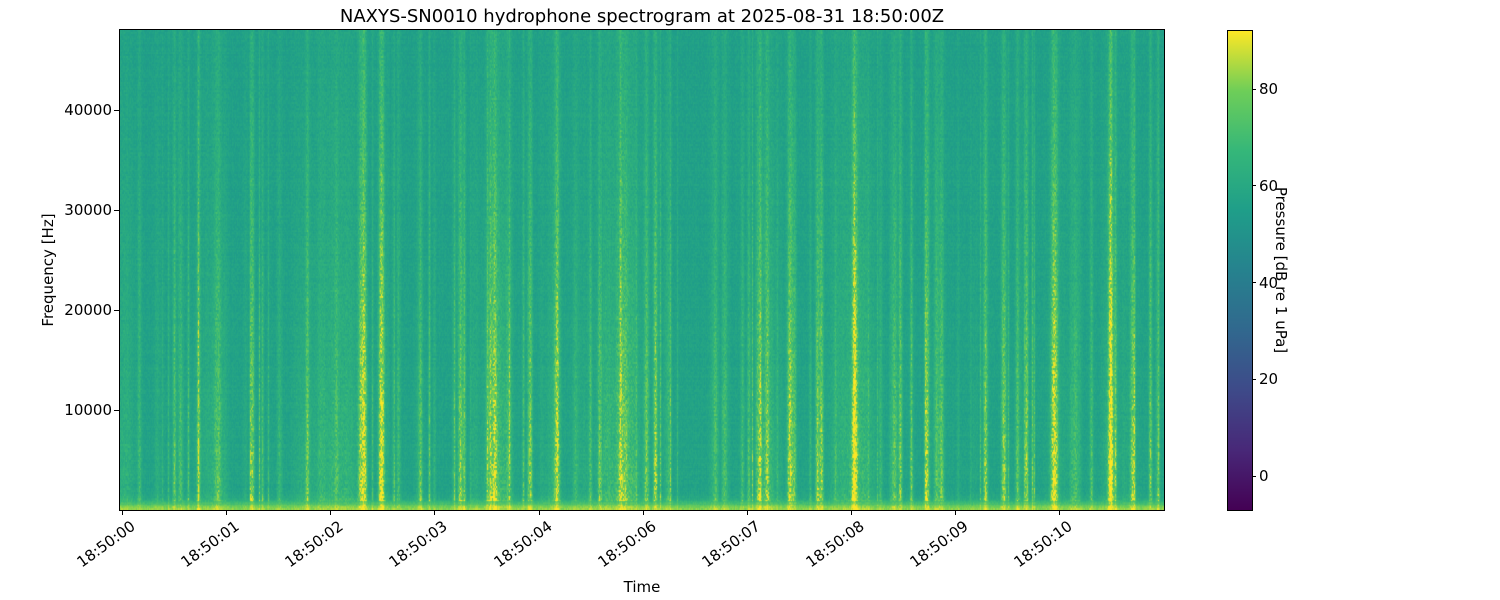 The image size is (1500, 600). Describe the element at coordinates (1269, 379) in the screenshot. I see `colorbar-tick-label: 20` at that location.